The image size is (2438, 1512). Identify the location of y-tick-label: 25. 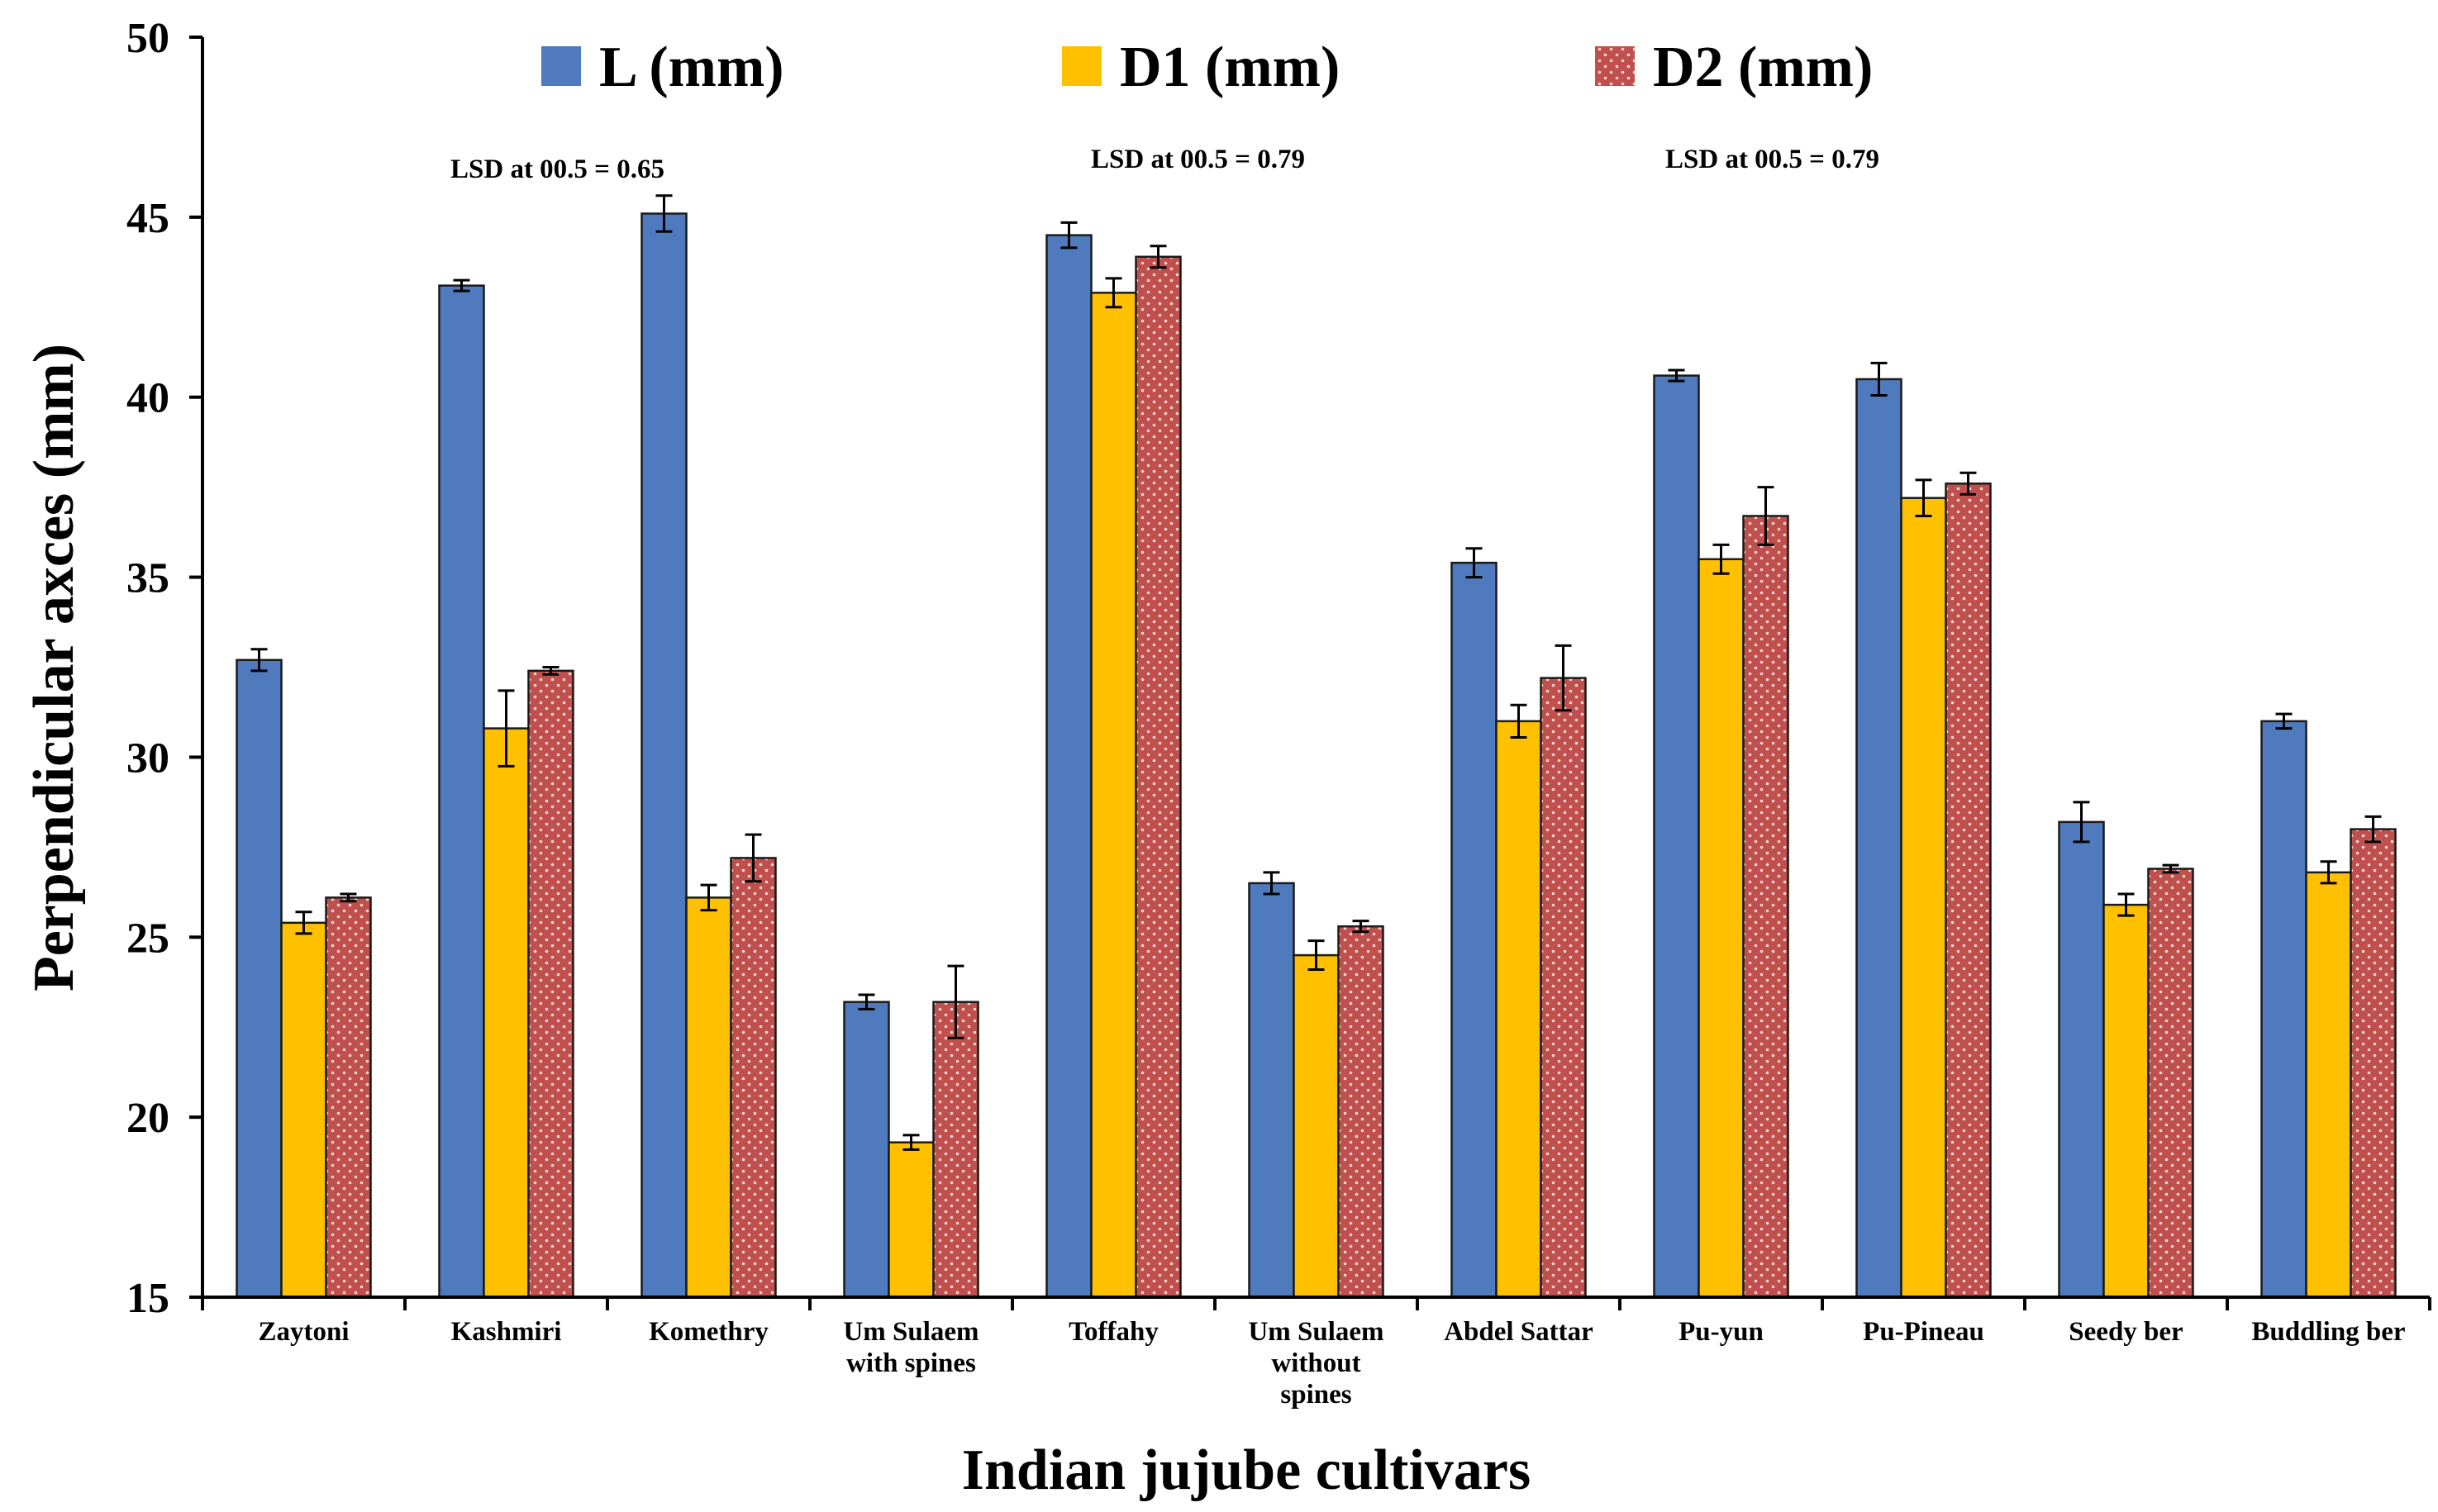
(147, 938).